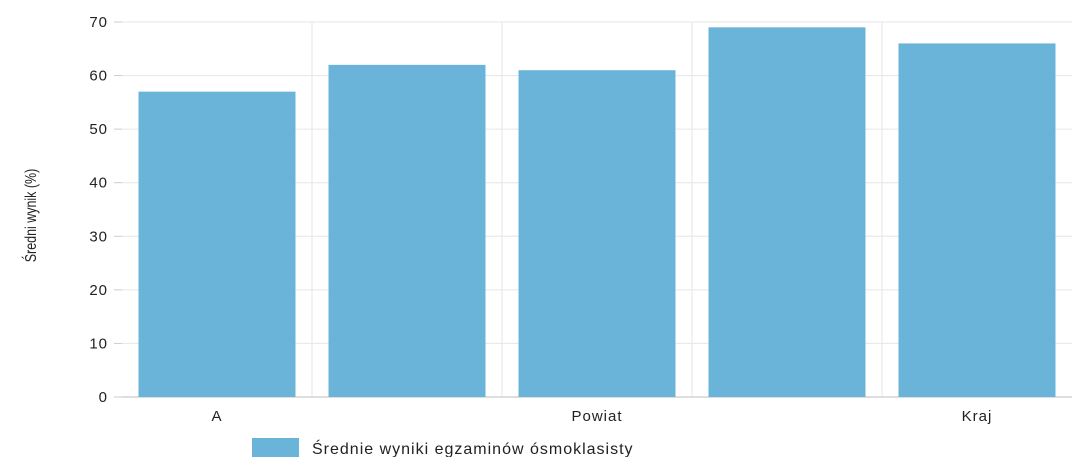  I want to click on legend: Średnie wyniki egzaminów ósmoklasisty, so click(443, 448).